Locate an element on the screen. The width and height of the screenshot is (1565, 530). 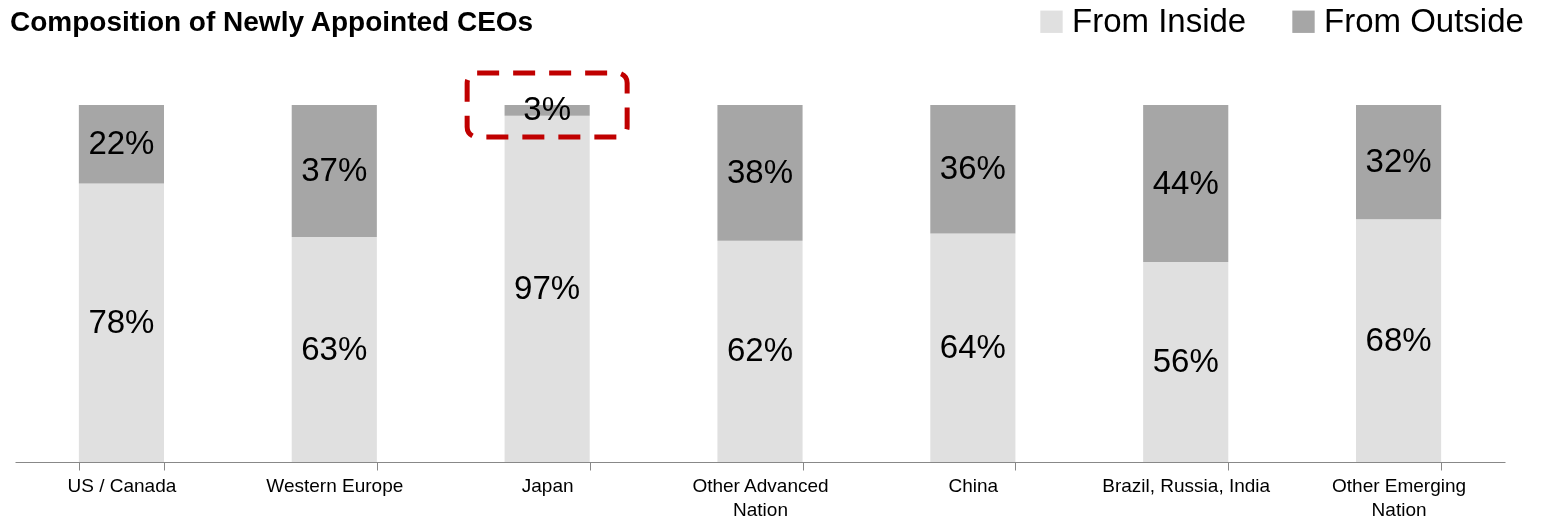
data-label: 22% is located at coordinates (121, 143).